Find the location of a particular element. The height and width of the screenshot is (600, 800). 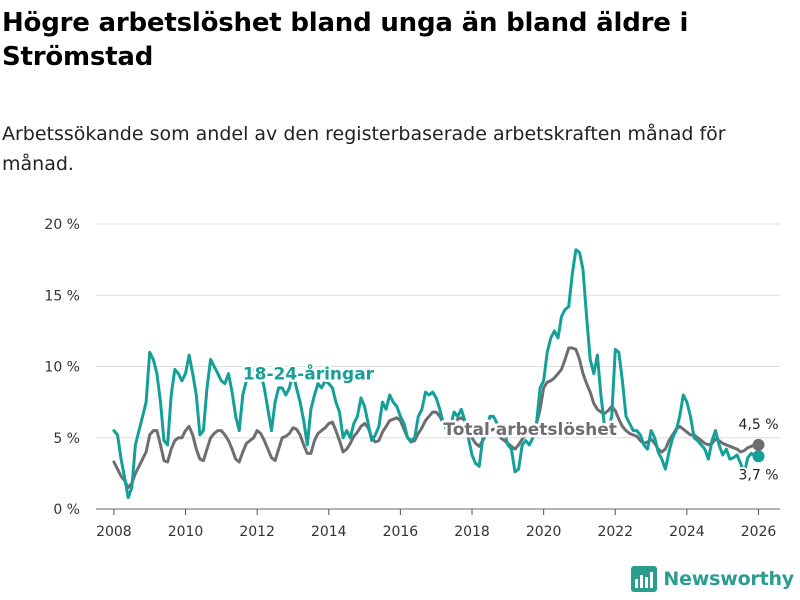

end-point-total is located at coordinates (758, 444).